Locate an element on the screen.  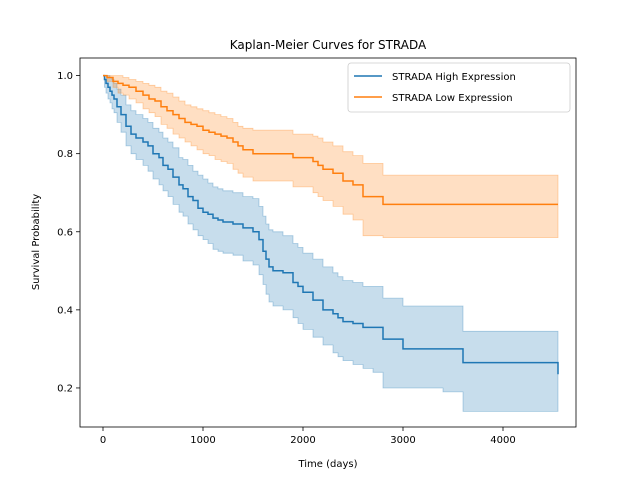
legend-label-low: STRADA Low Expression is located at coordinates (452, 98).